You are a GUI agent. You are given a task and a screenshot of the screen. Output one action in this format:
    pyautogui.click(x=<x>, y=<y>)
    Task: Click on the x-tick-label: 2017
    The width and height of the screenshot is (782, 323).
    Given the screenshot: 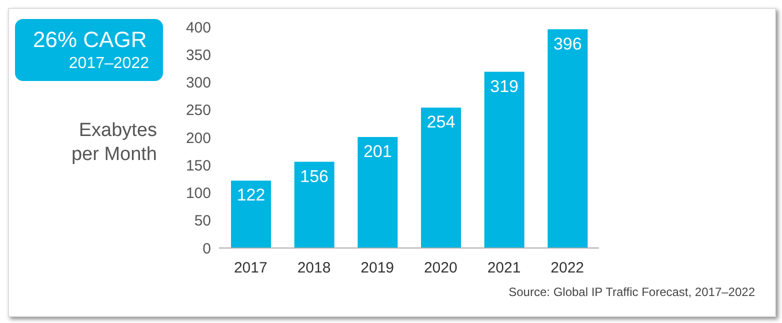 What is the action you would take?
    pyautogui.click(x=251, y=268)
    